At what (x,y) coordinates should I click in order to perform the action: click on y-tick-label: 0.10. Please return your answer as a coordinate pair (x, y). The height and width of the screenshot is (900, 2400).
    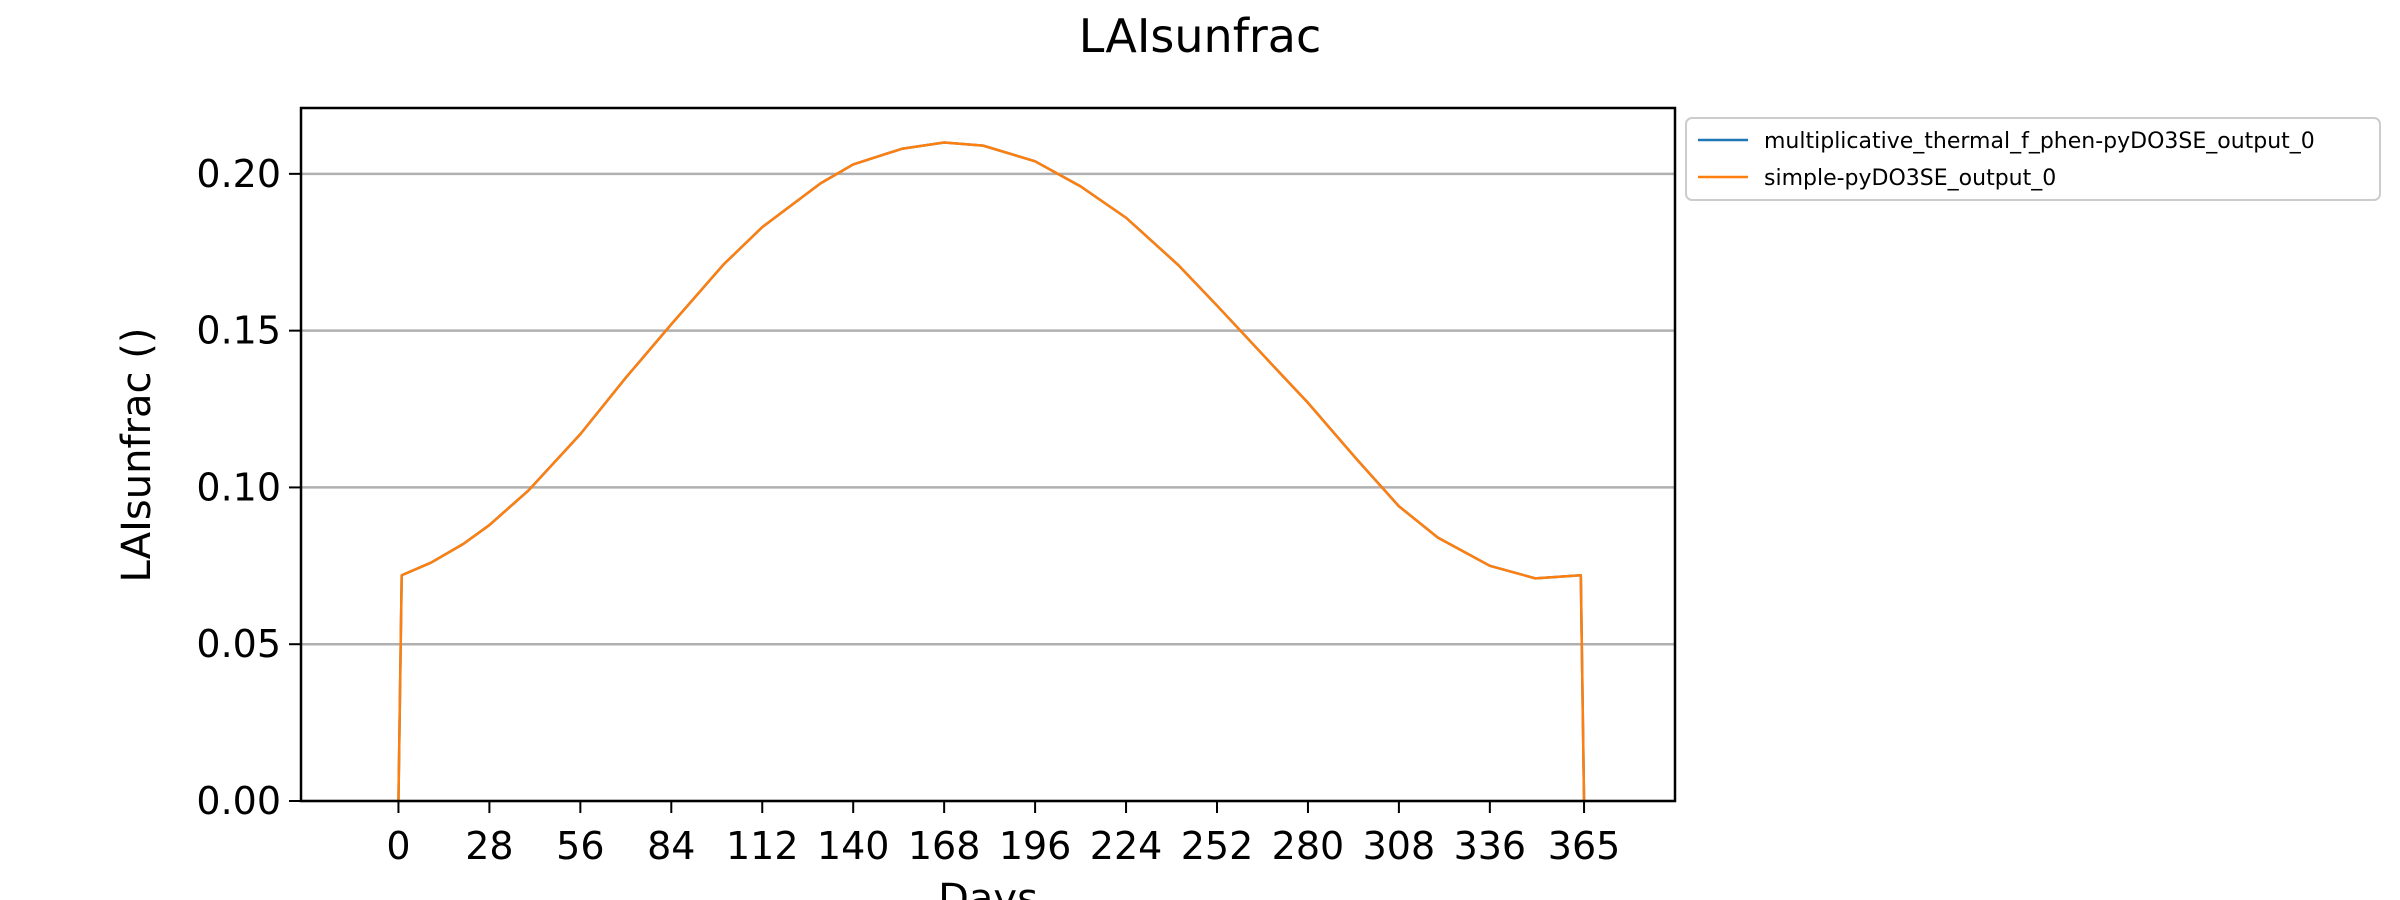
    Looking at the image, I should click on (238, 487).